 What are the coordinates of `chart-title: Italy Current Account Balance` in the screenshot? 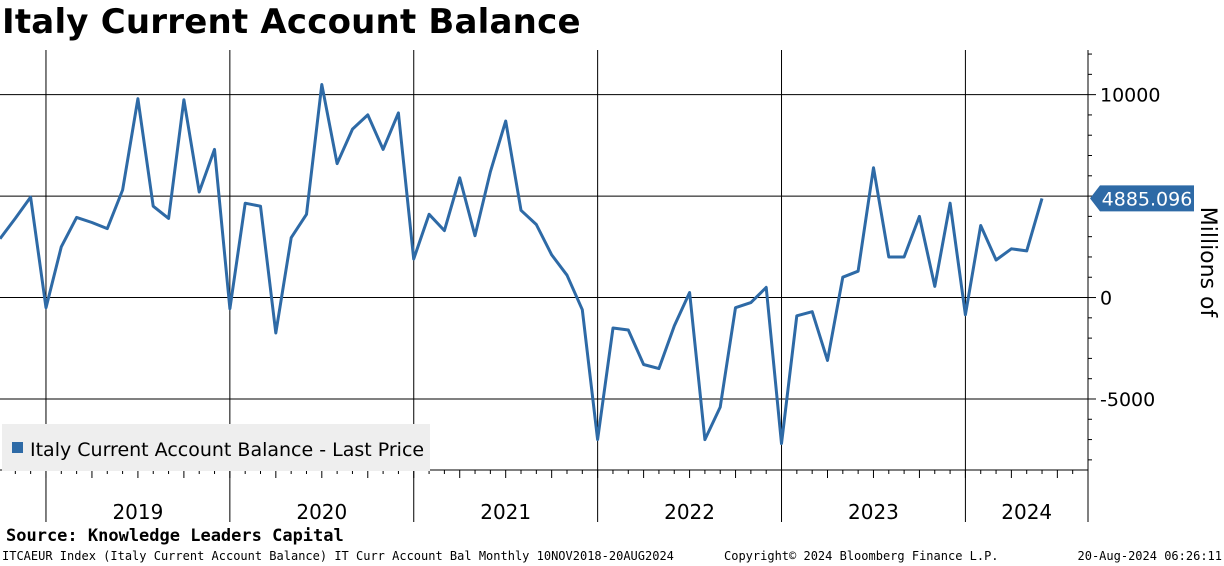 It's located at (291, 22).